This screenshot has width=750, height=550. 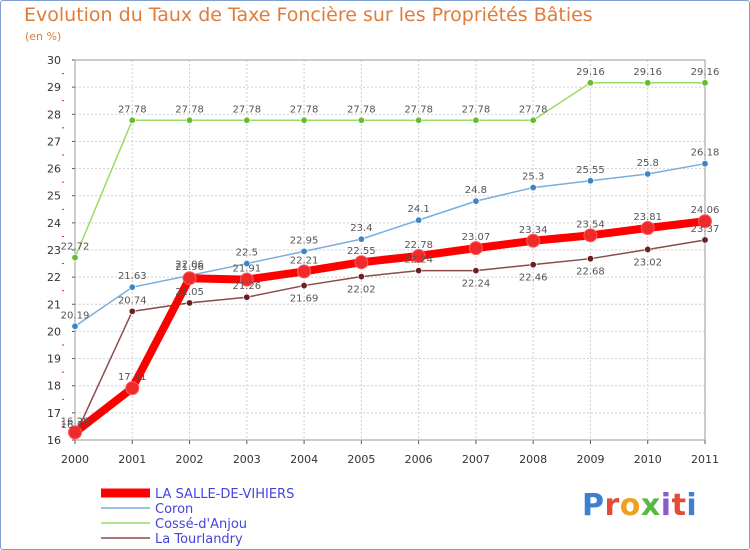 What do you see at coordinates (361, 459) in the screenshot?
I see `x-tick-label: 2005` at bounding box center [361, 459].